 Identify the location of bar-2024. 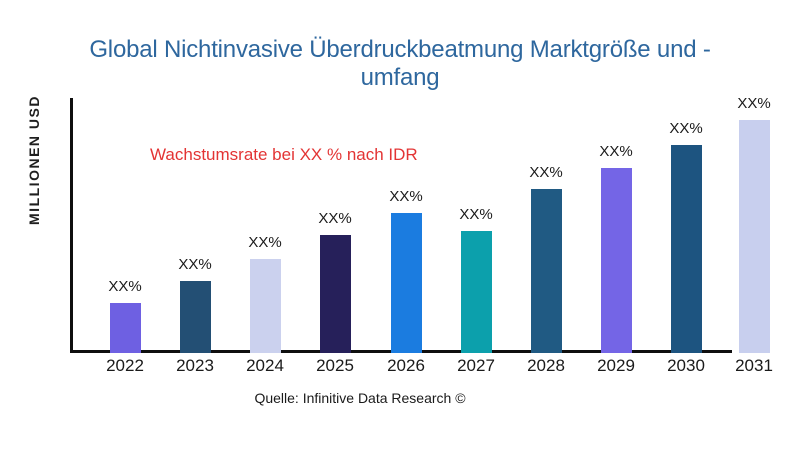
(265, 305).